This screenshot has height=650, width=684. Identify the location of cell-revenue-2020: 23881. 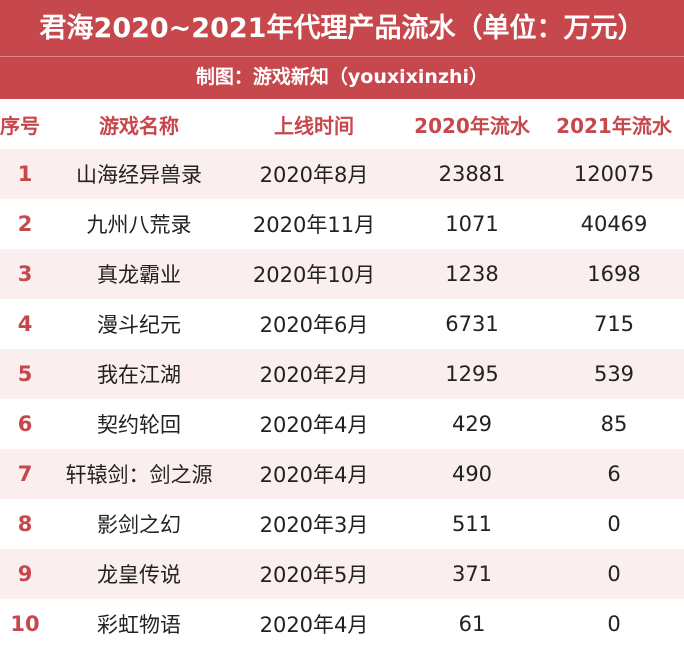
(472, 174).